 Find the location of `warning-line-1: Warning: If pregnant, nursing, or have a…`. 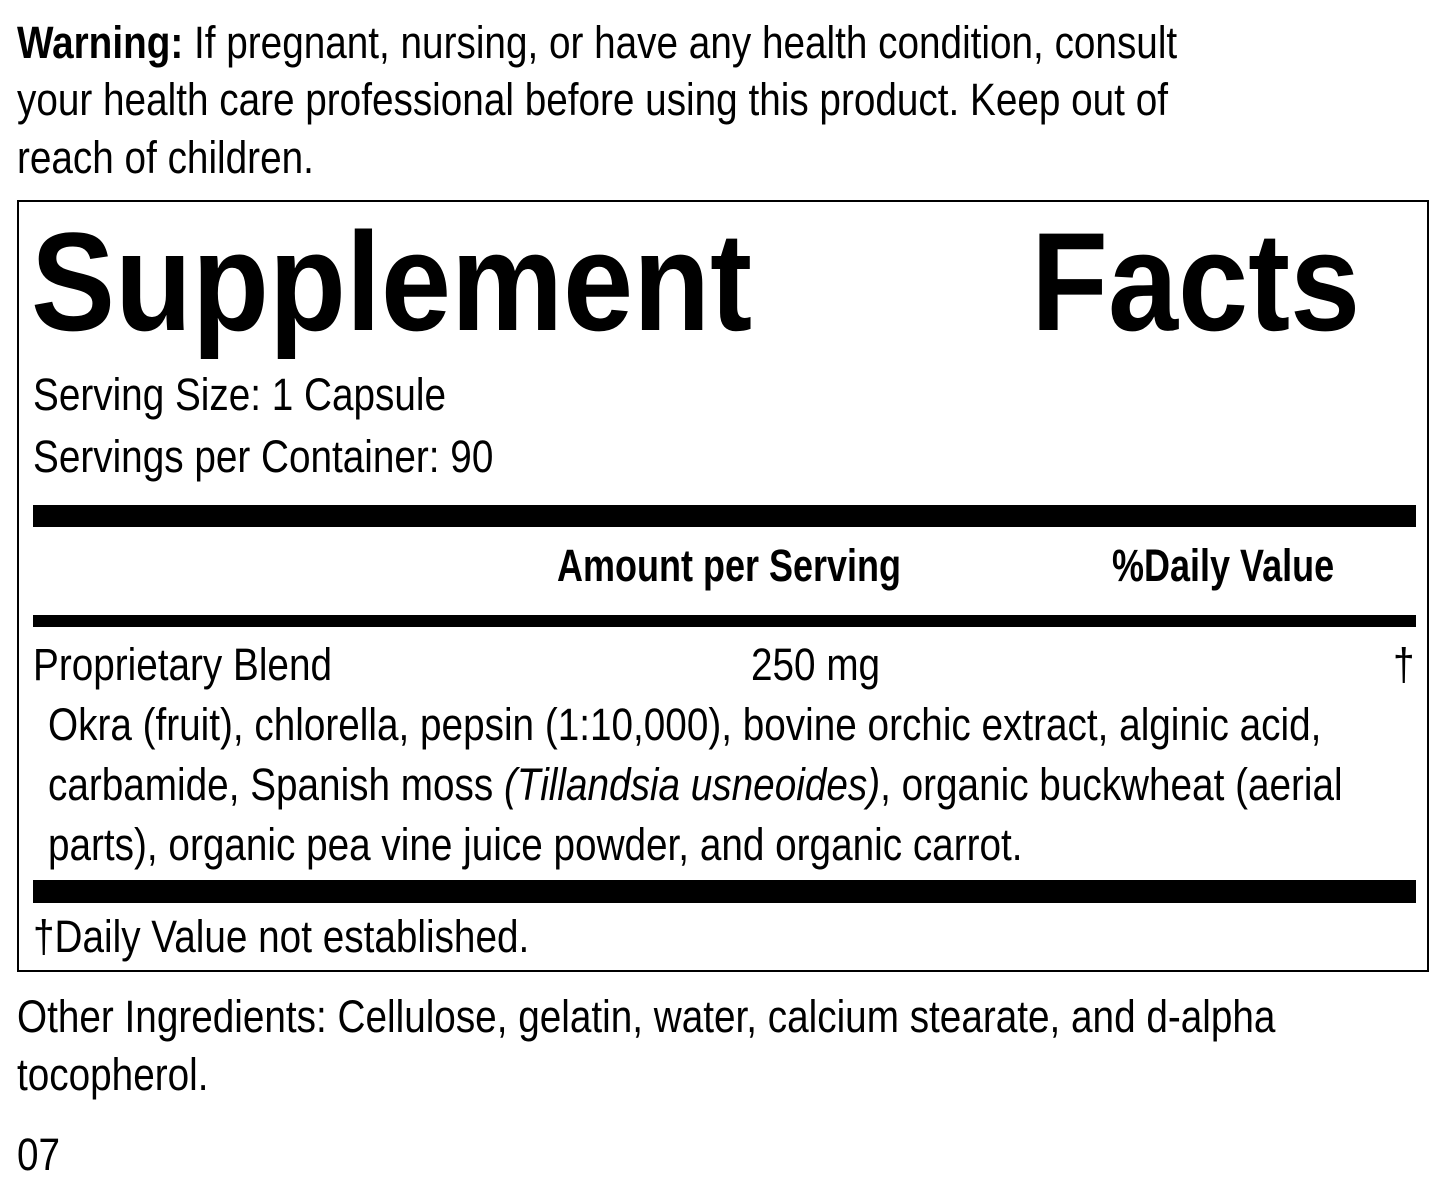

warning-line-1: Warning: If pregnant, nursing, or have a… is located at coordinates (597, 42).